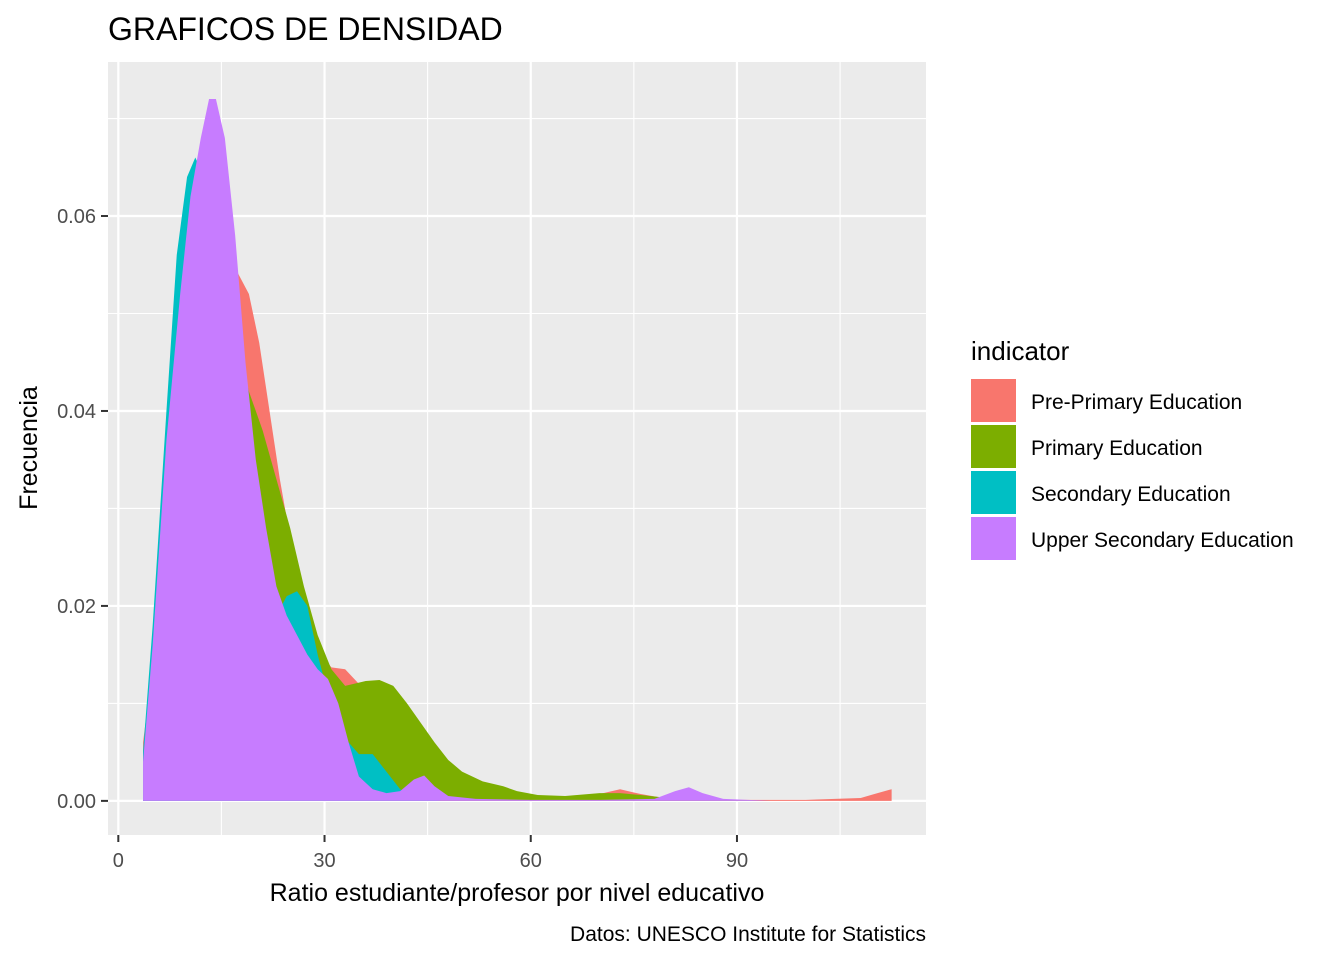 The image size is (1344, 960). Describe the element at coordinates (430, 853) in the screenshot. I see `x-axis-ticks: 0 30 60 90` at that location.